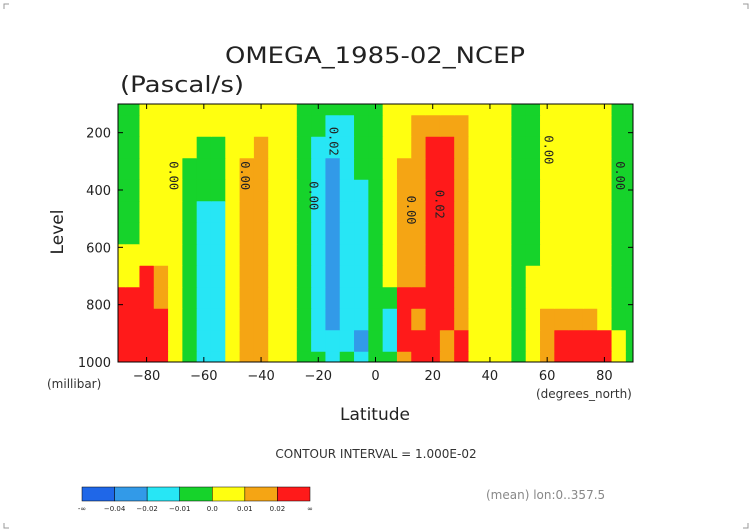 The height and width of the screenshot is (532, 752). Describe the element at coordinates (440, 204) in the screenshot. I see `contour-label: 0.02` at that location.